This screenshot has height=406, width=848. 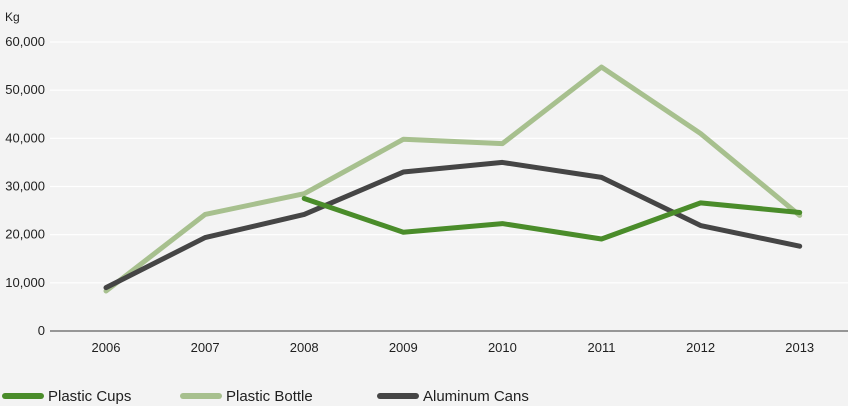 What do you see at coordinates (269, 396) in the screenshot?
I see `legend-label: Plastic Bottle` at bounding box center [269, 396].